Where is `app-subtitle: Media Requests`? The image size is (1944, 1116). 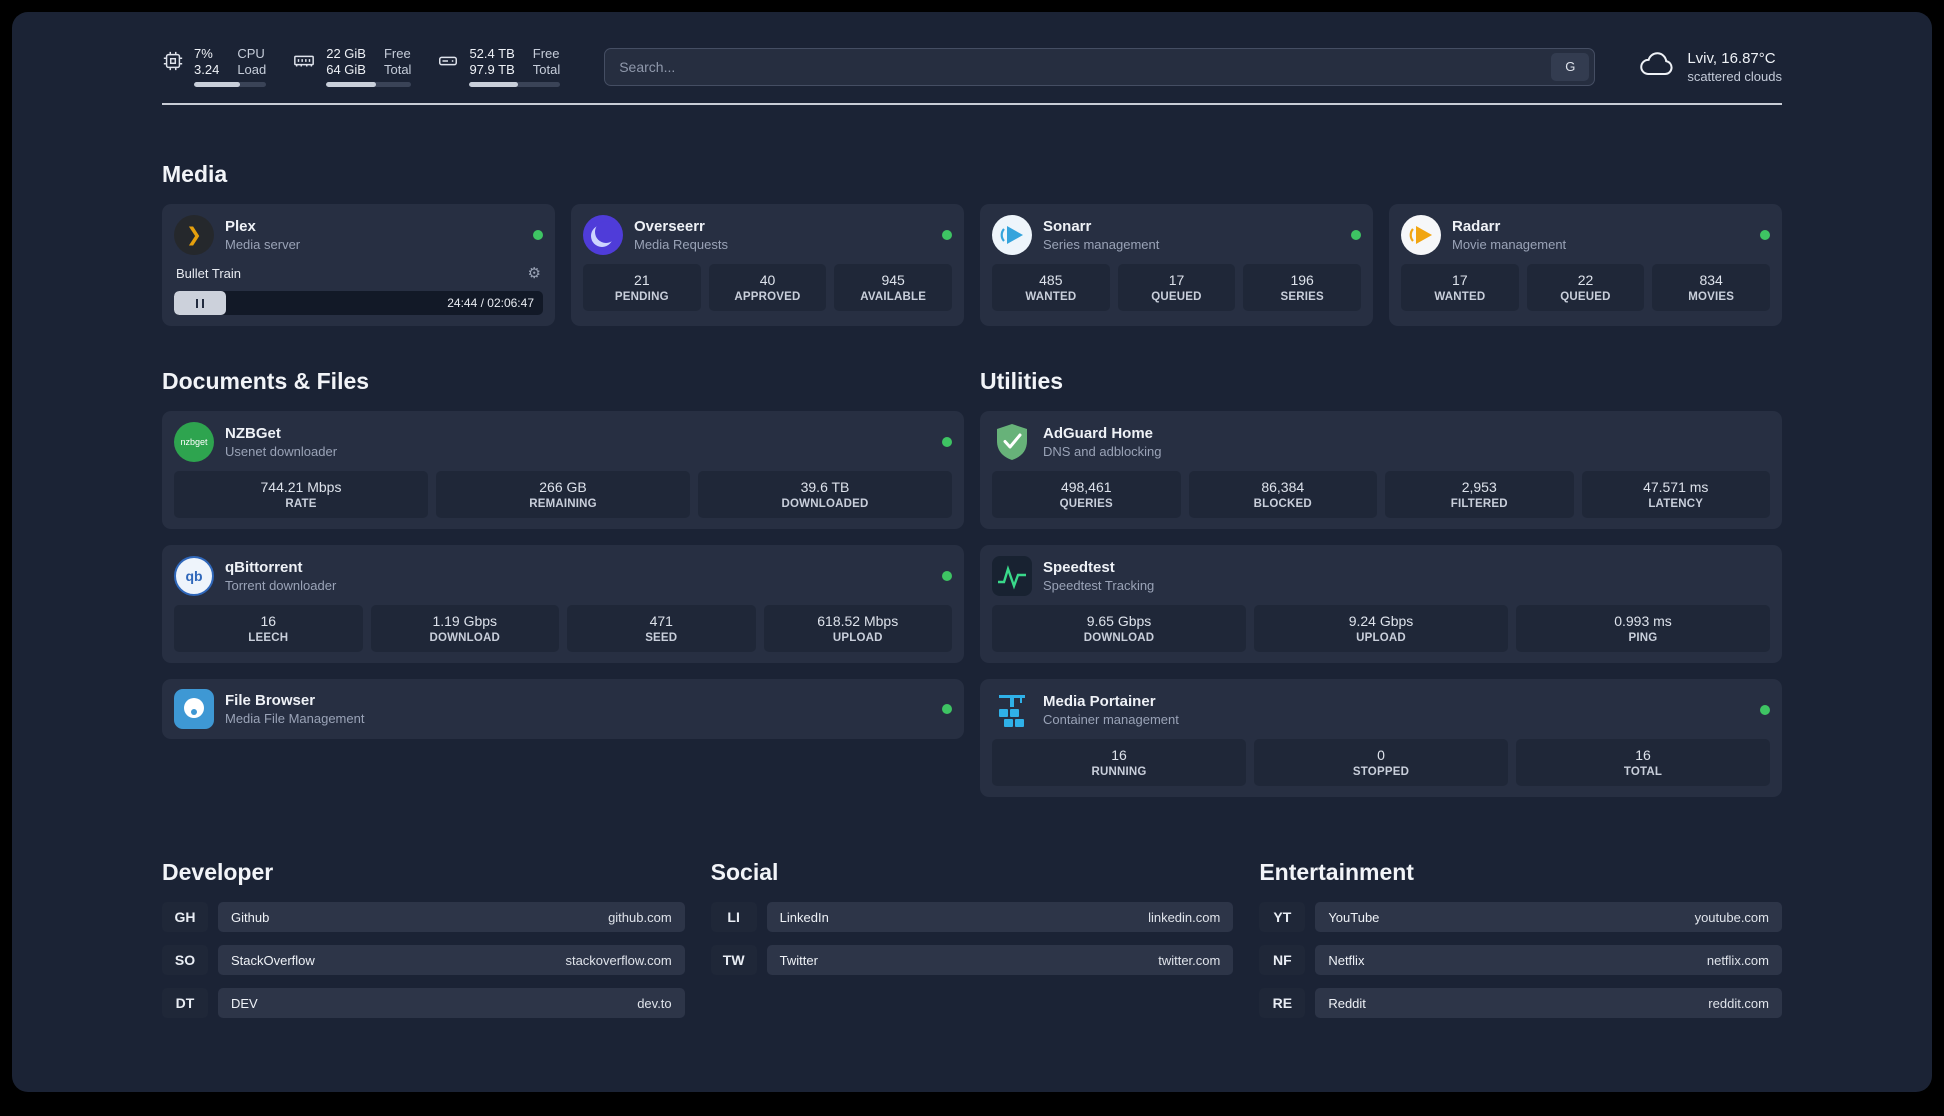 app-subtitle: Media Requests is located at coordinates (681, 244).